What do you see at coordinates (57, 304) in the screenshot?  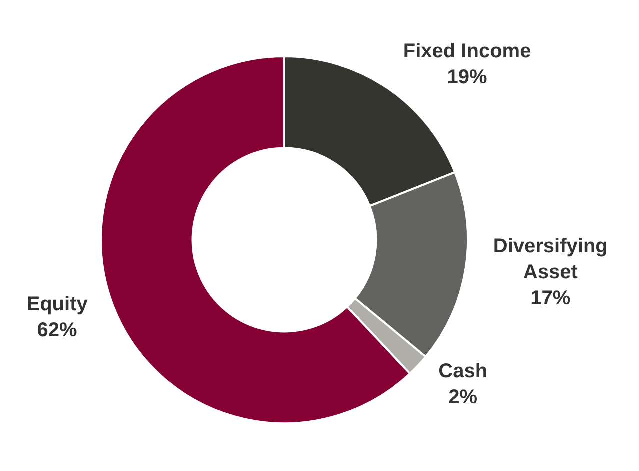 I see `slice-label: Equity` at bounding box center [57, 304].